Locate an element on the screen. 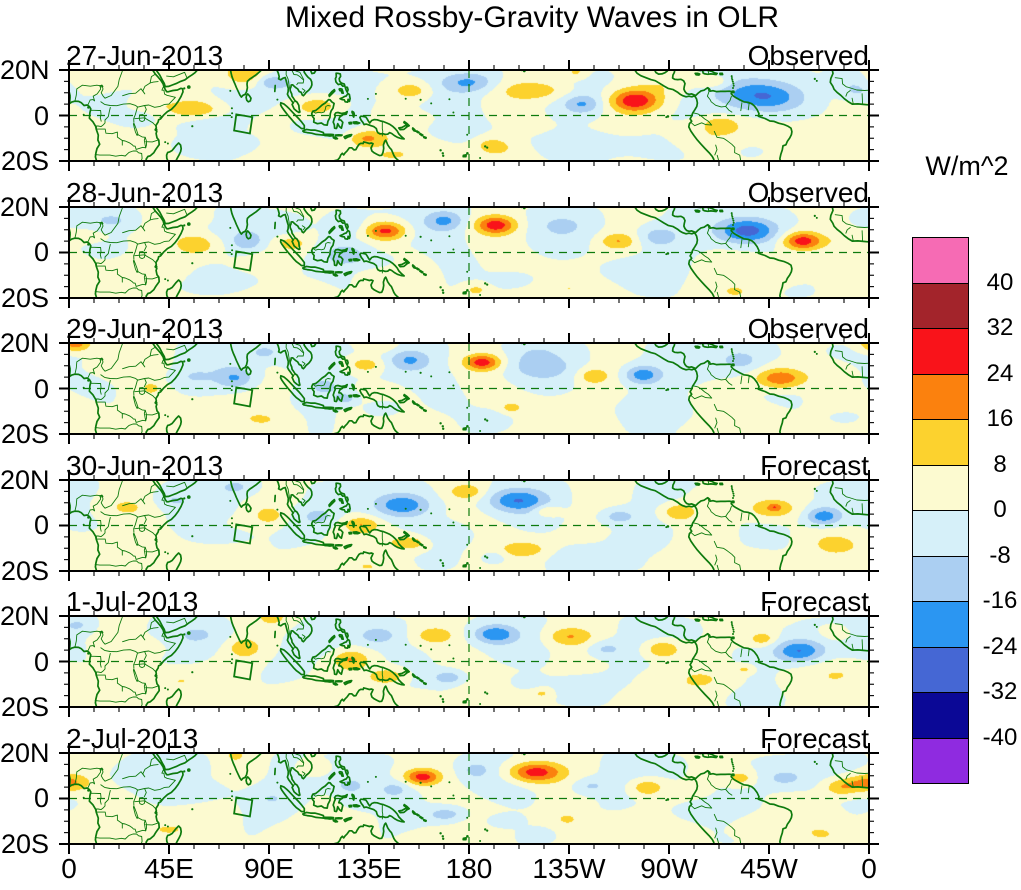  chart-title: Mixed Rossby-Gravity Waves in OLR is located at coordinates (531, 17).